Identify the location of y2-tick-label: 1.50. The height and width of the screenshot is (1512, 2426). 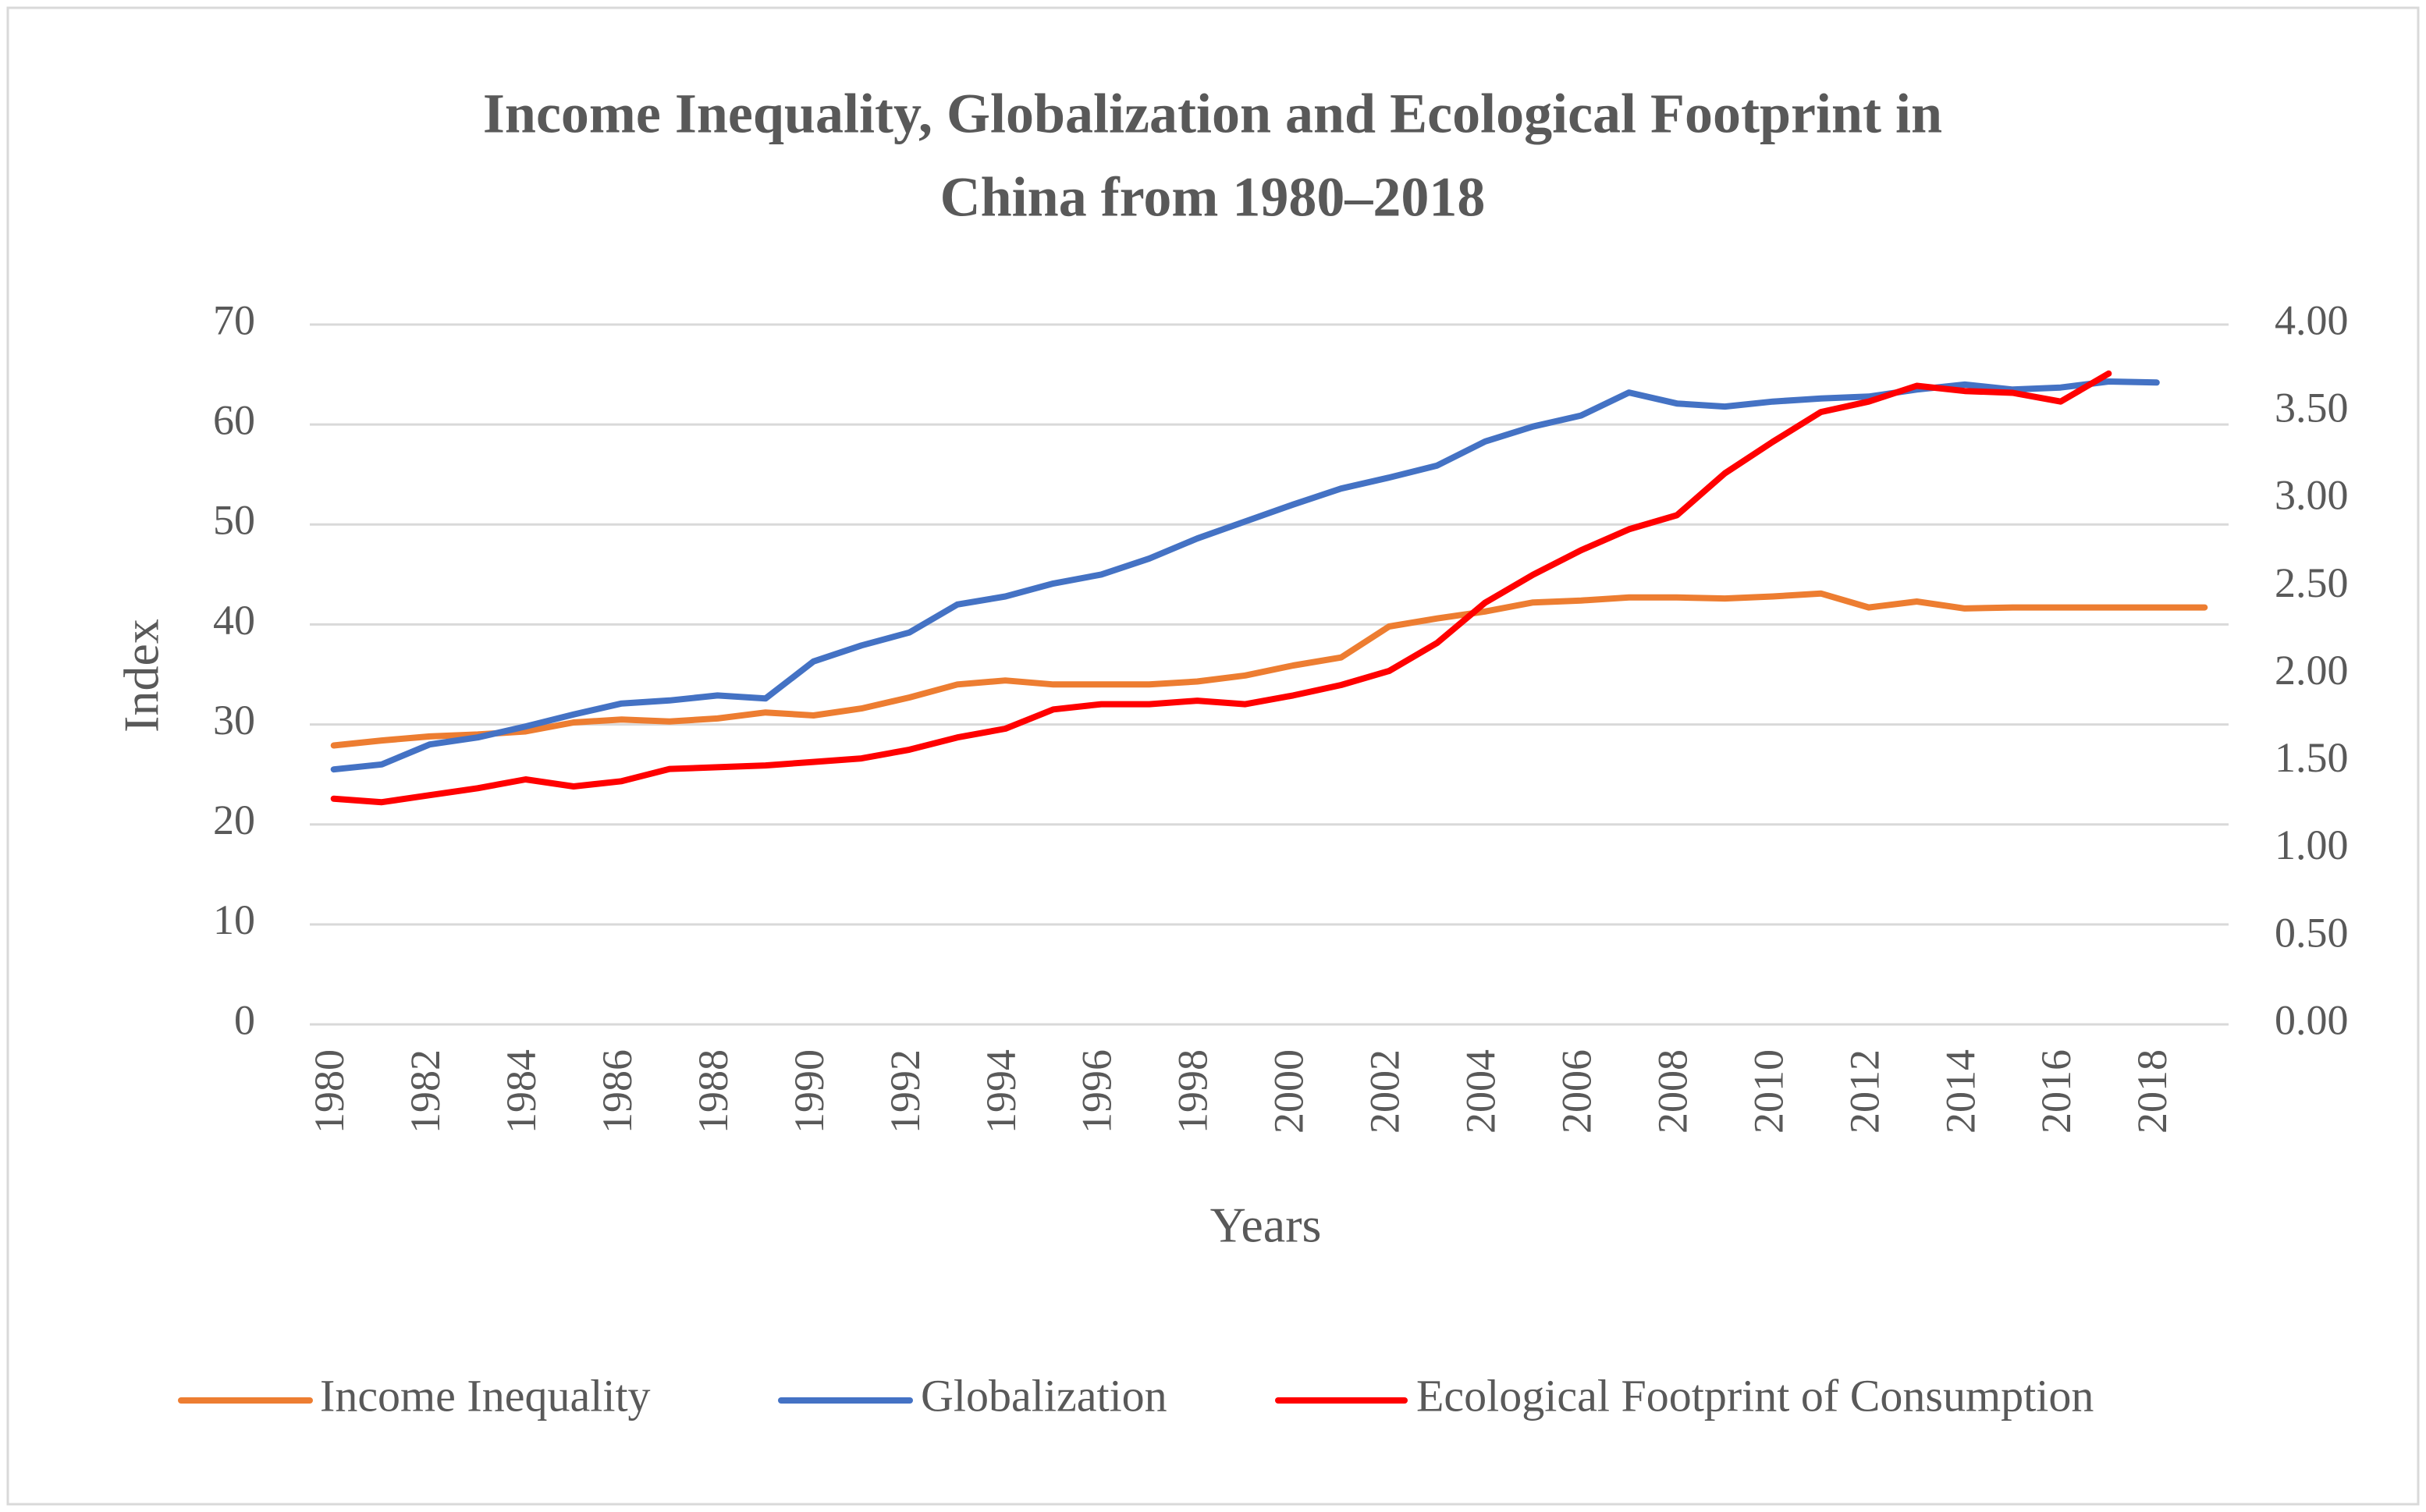
(2312, 758).